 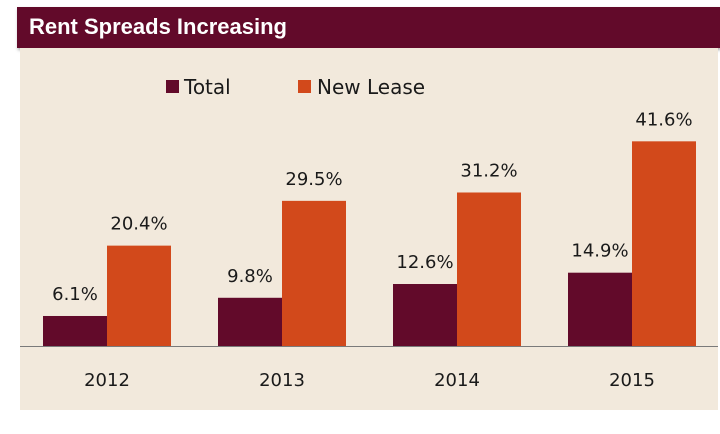 What do you see at coordinates (632, 380) in the screenshot?
I see `x-tick-label-2015: 2015` at bounding box center [632, 380].